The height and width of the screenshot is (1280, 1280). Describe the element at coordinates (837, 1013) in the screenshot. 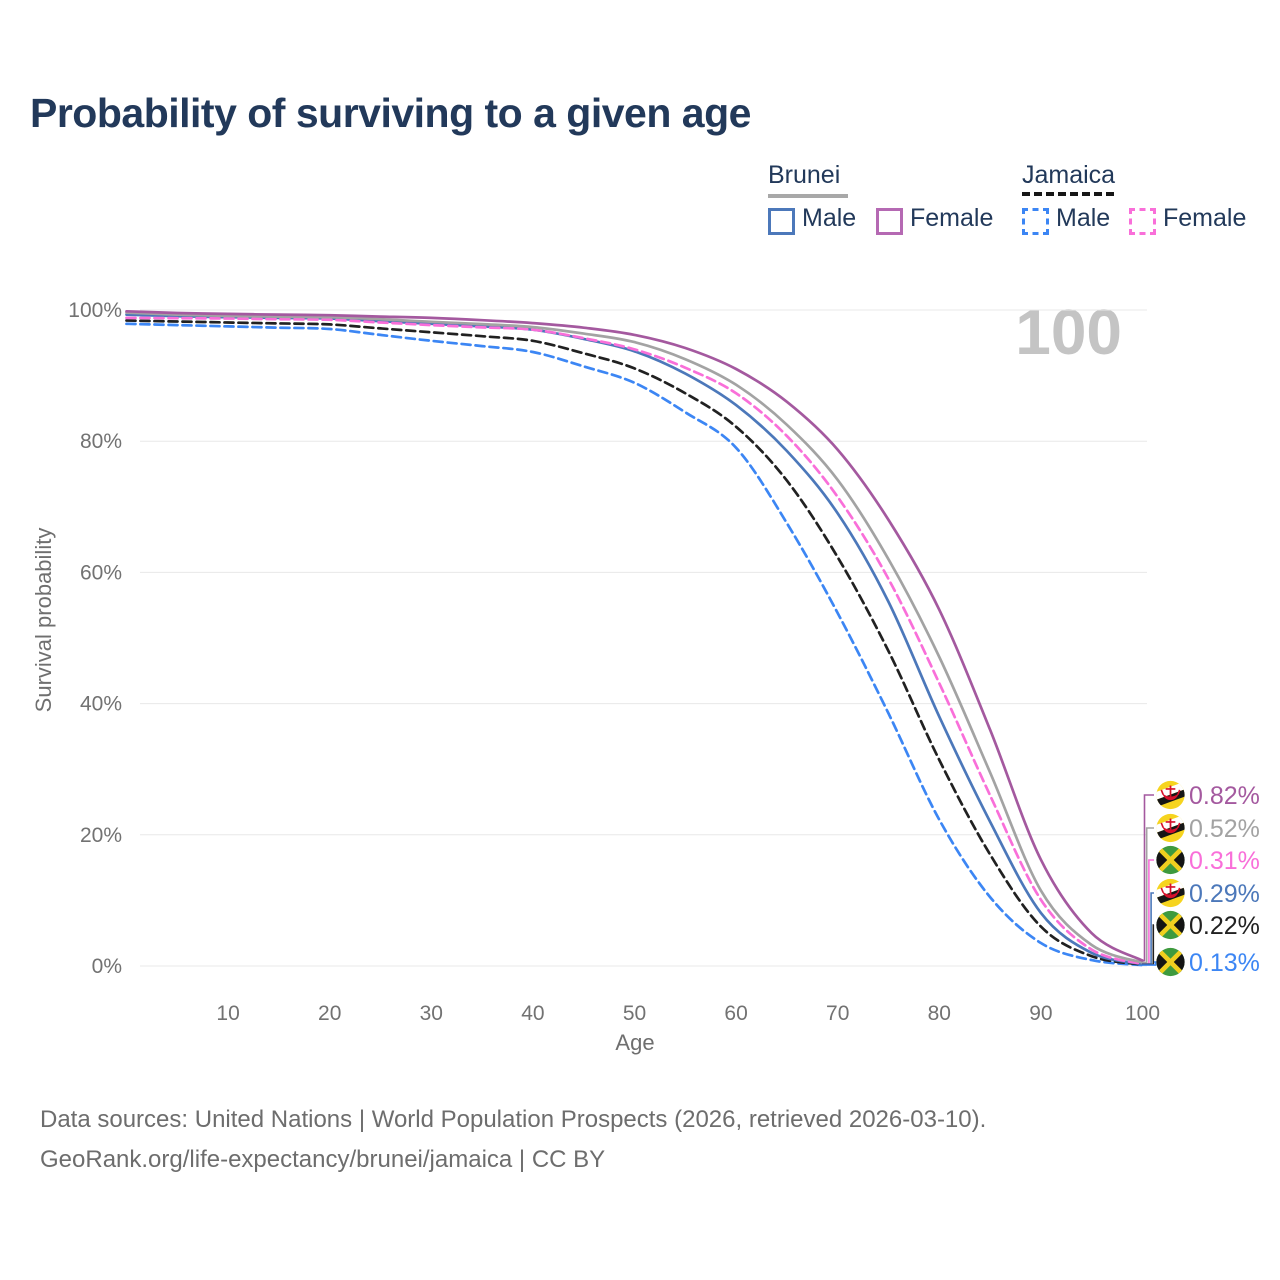

I see `x-tick-label: 70` at that location.